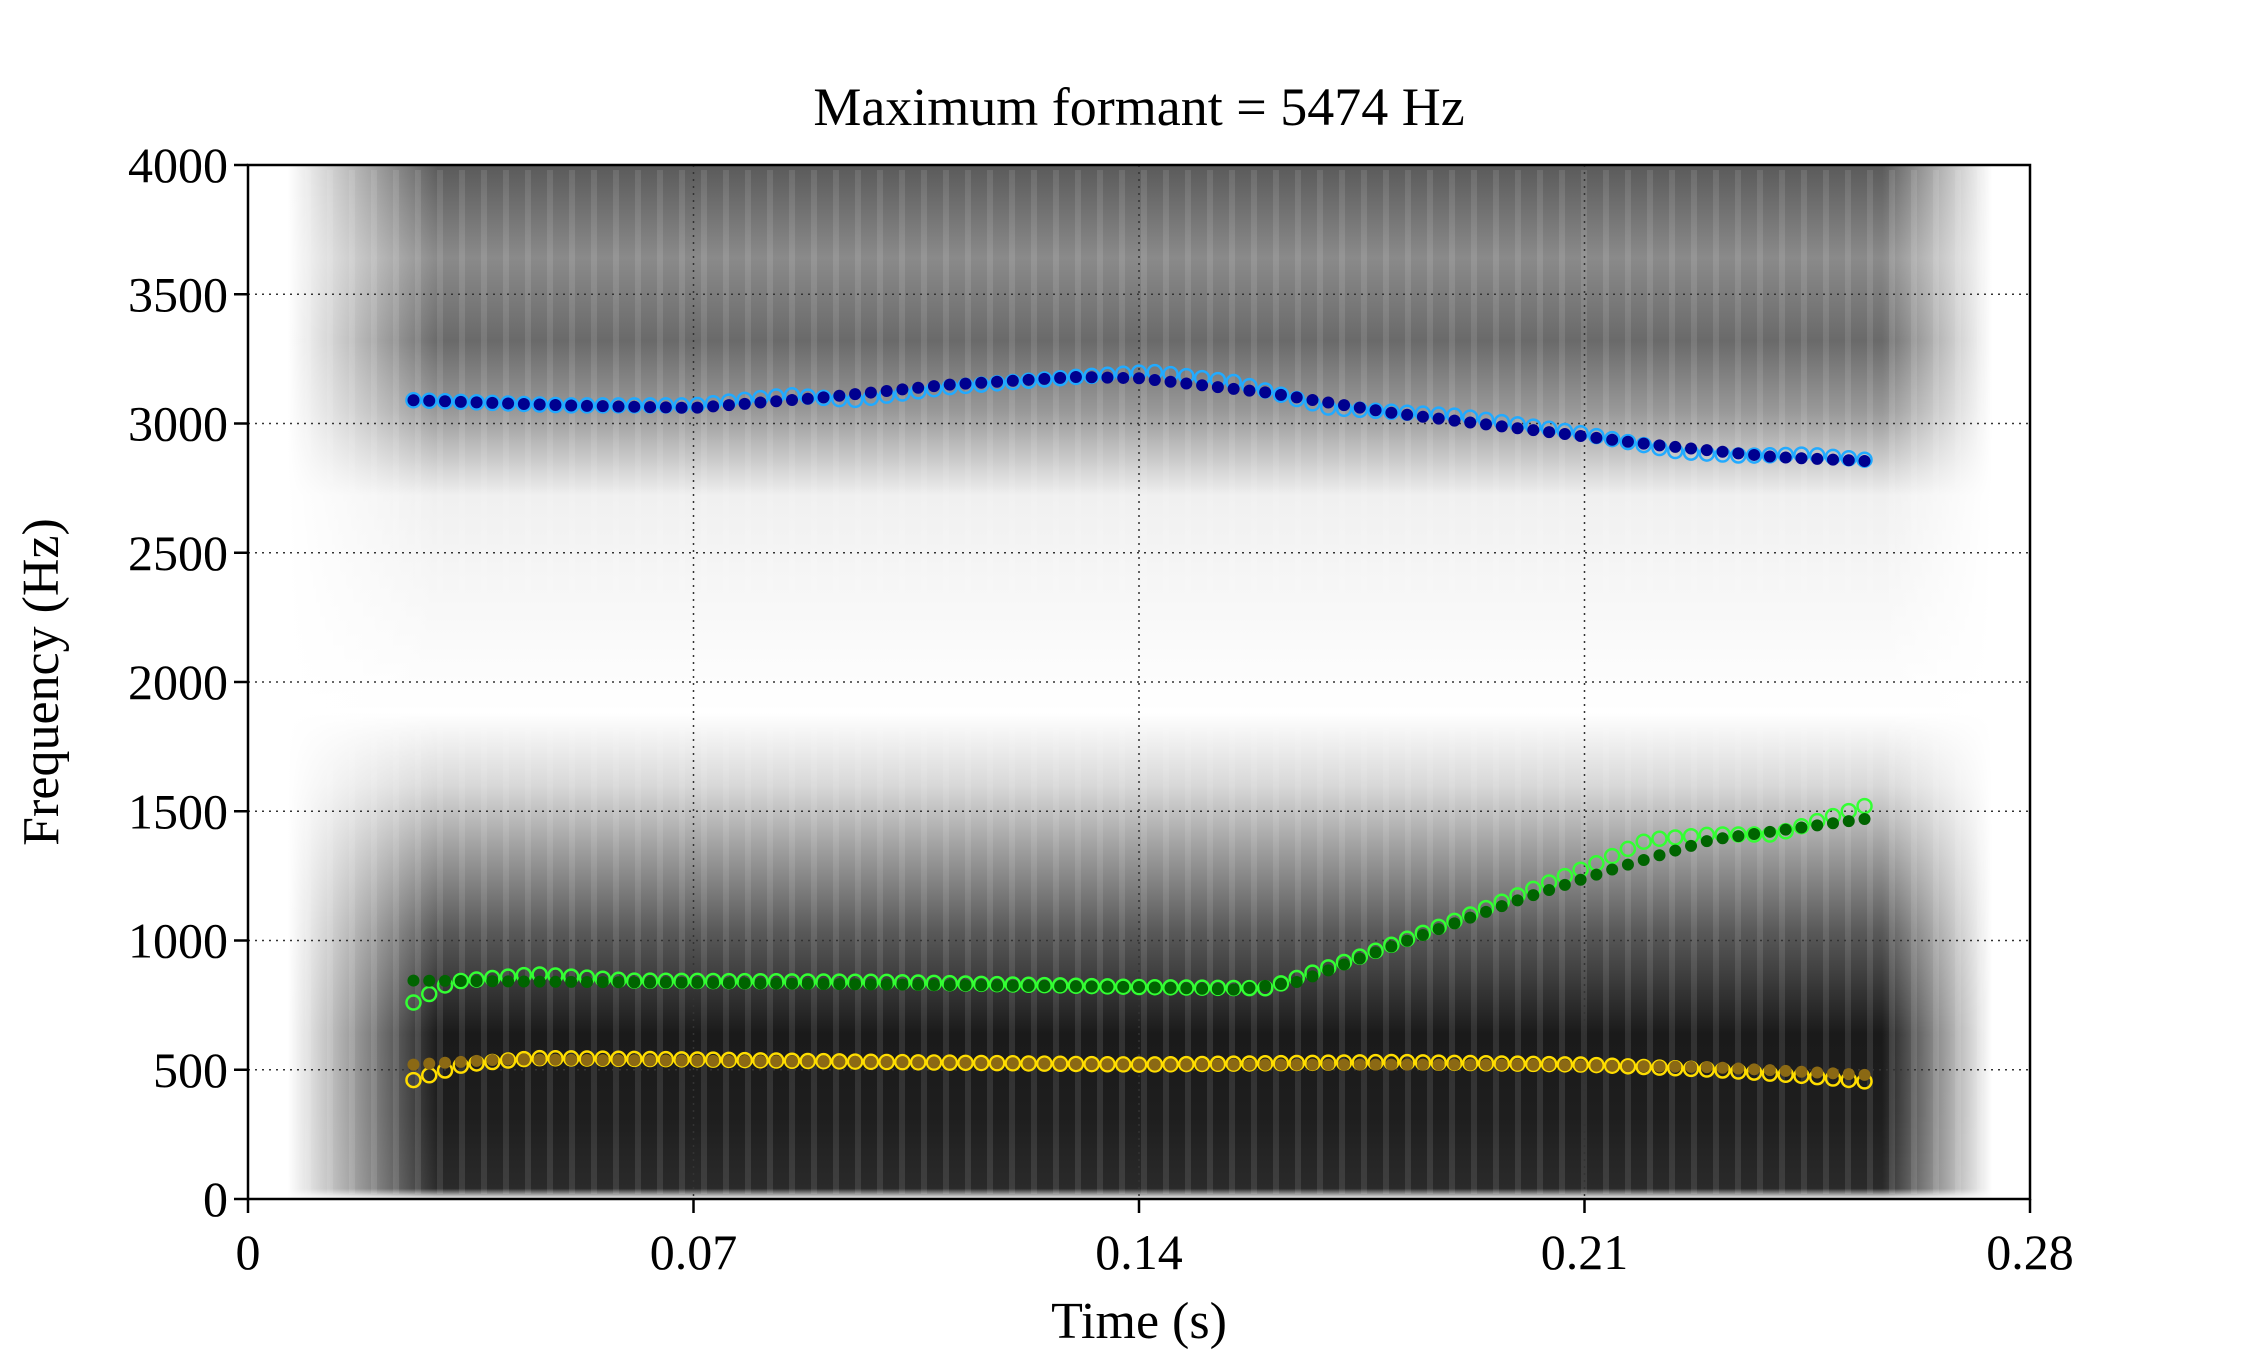  Describe the element at coordinates (1139, 1252) in the screenshot. I see `x-tick-label: 0.14` at that location.